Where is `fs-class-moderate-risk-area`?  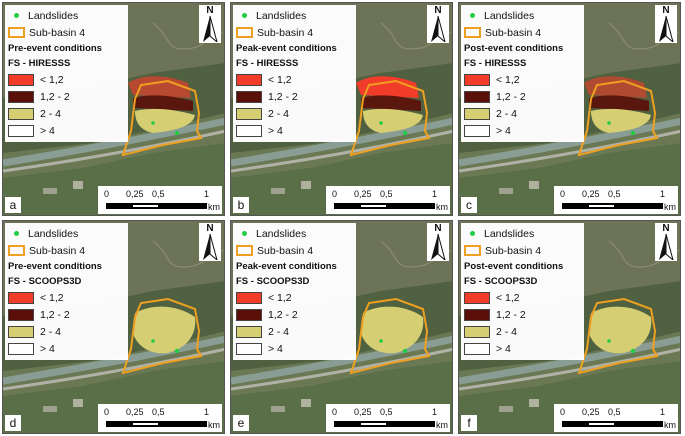 fs-class-moderate-risk-area is located at coordinates (619, 103).